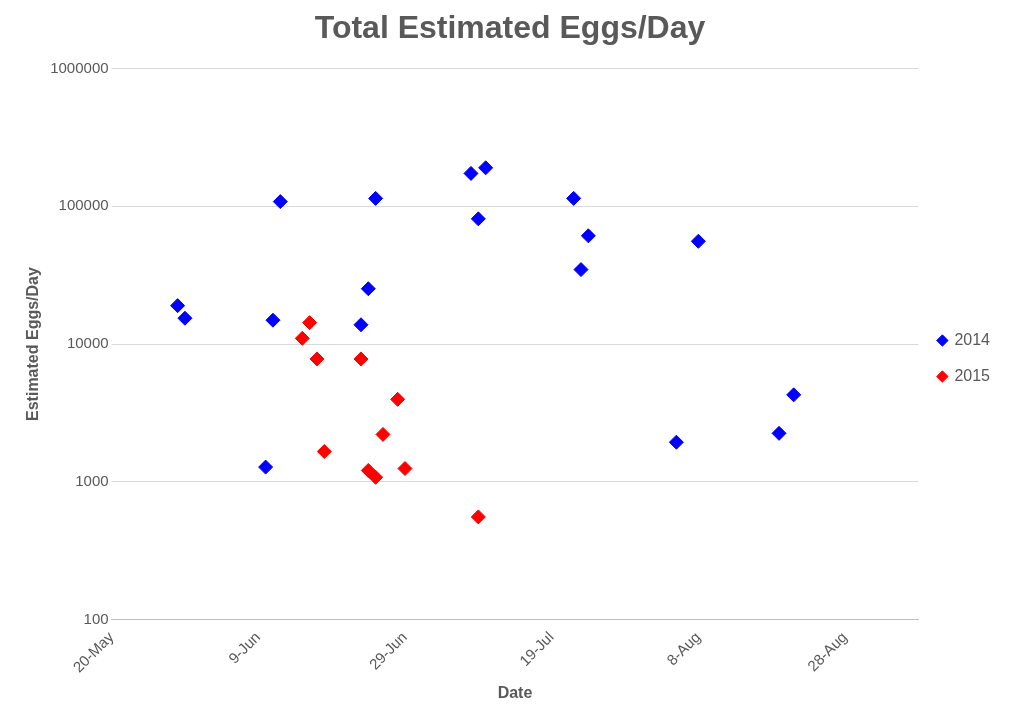  What do you see at coordinates (33, 344) in the screenshot?
I see `y-axis-title: Estimated Eggs/Day` at bounding box center [33, 344].